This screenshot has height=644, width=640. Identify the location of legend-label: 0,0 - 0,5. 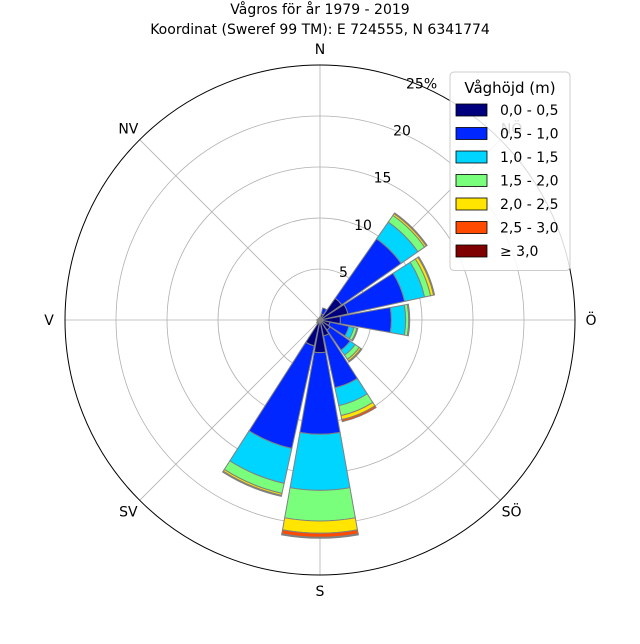
(529, 111).